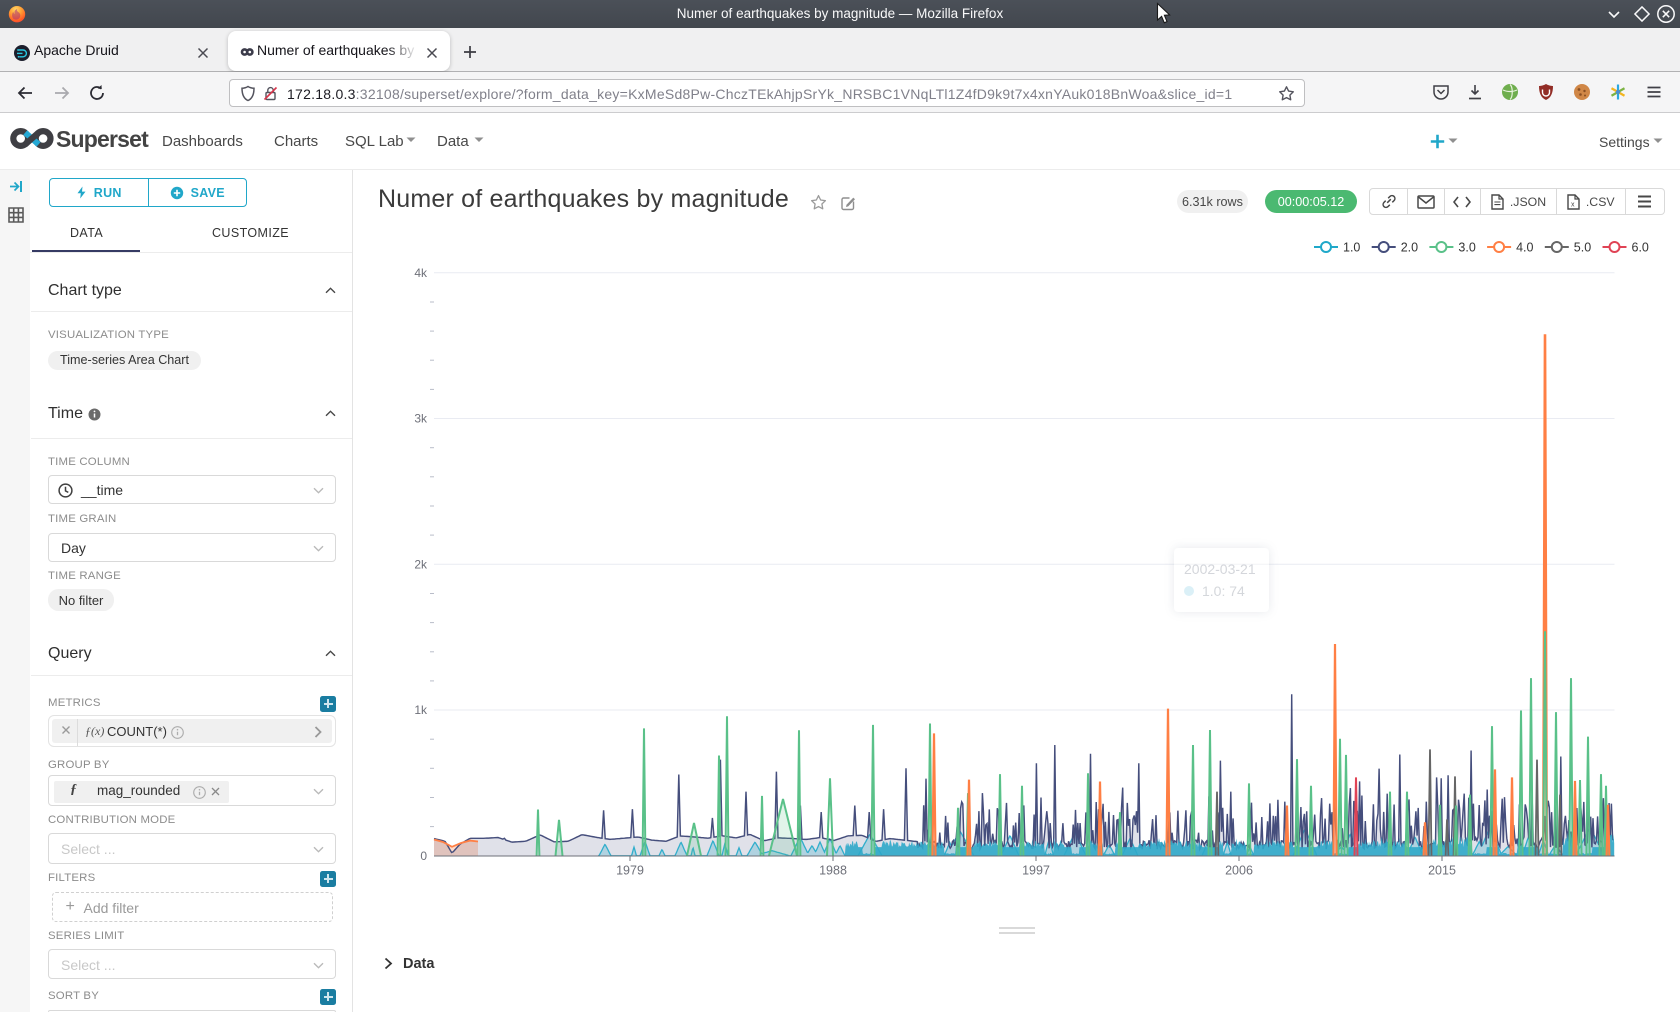 The width and height of the screenshot is (1680, 1012). I want to click on svg-text: 1997, so click(1036, 871).